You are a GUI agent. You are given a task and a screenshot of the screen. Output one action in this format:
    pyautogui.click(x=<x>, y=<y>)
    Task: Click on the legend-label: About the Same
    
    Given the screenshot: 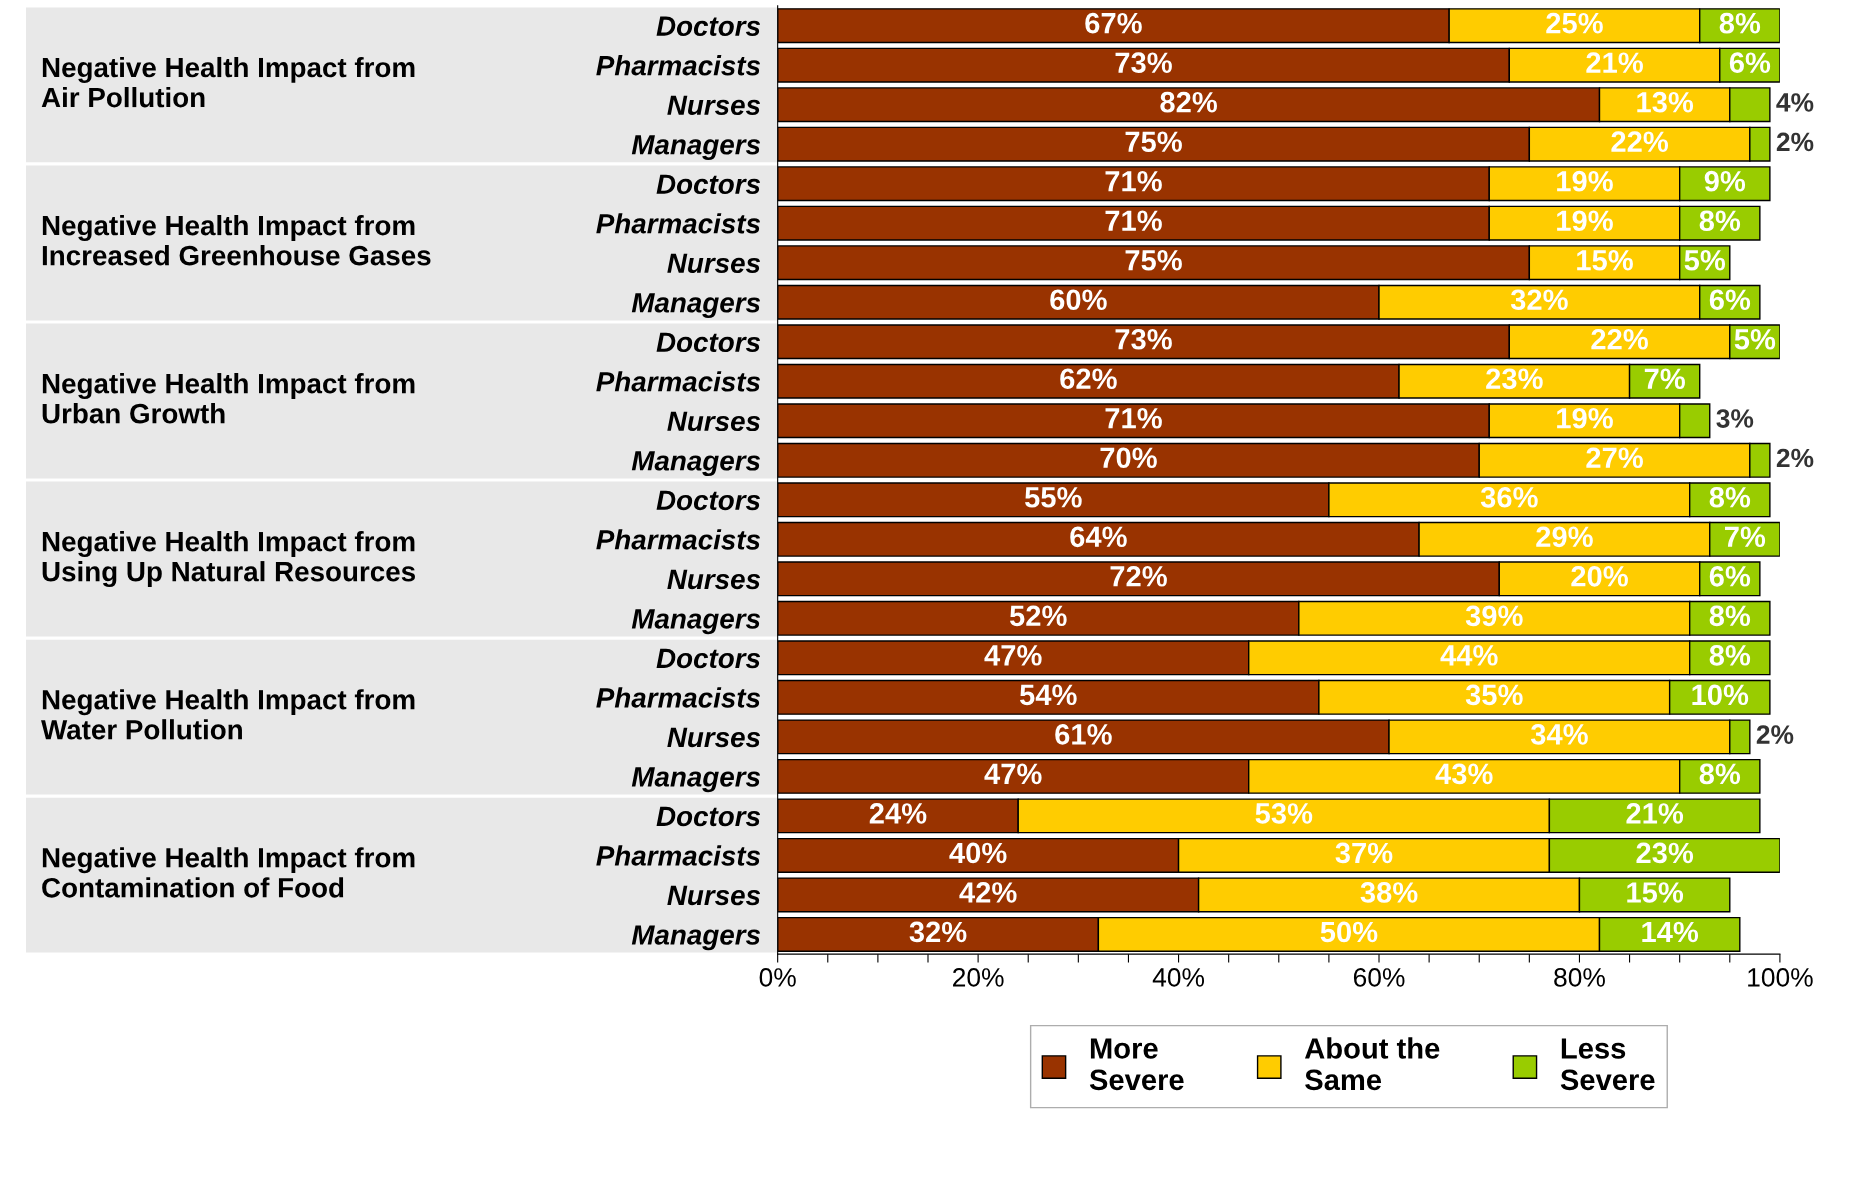 What is the action you would take?
    pyautogui.click(x=1372, y=1064)
    